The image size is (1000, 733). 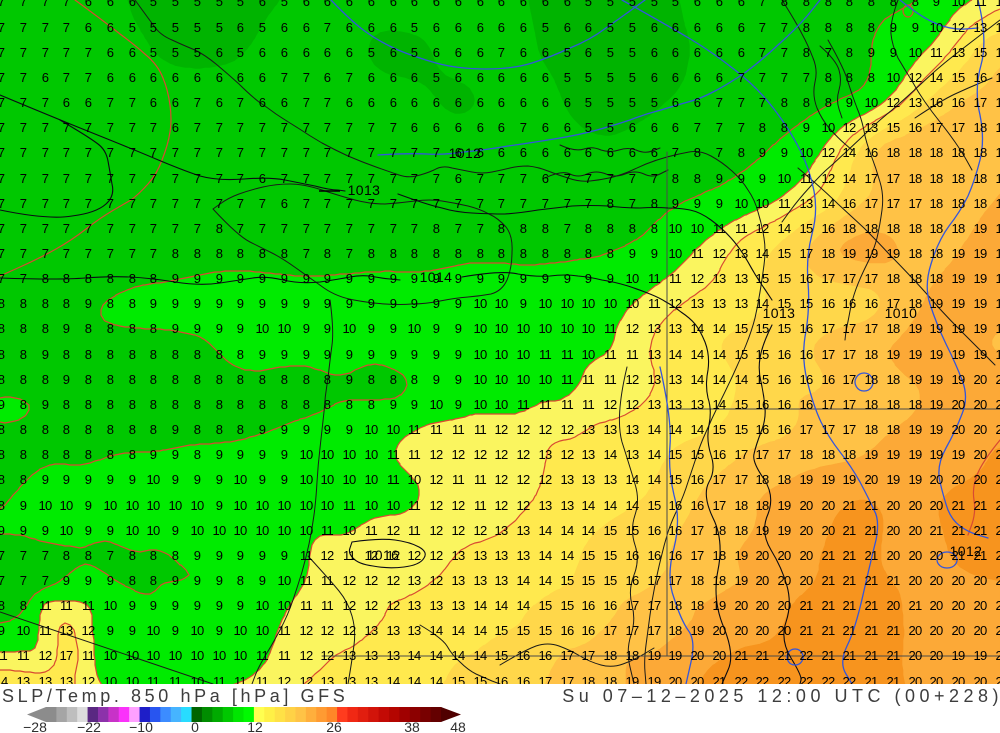 I want to click on svg-text: 1010, so click(x=901, y=313).